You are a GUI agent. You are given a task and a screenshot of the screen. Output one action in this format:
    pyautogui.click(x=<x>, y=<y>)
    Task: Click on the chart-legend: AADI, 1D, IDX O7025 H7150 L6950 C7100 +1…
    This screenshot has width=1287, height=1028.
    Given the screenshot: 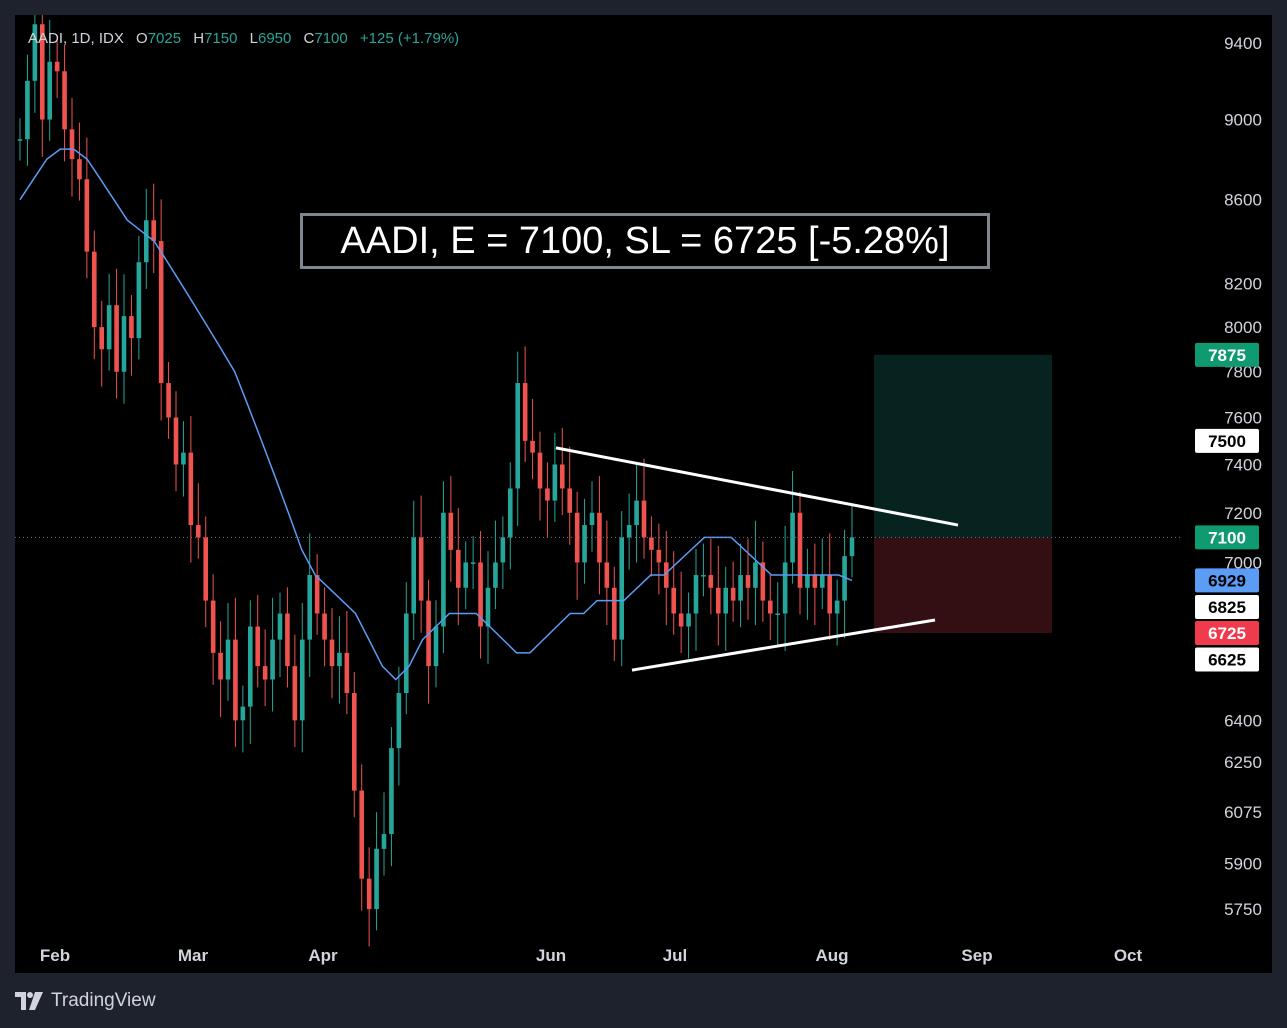 What is the action you would take?
    pyautogui.click(x=243, y=38)
    